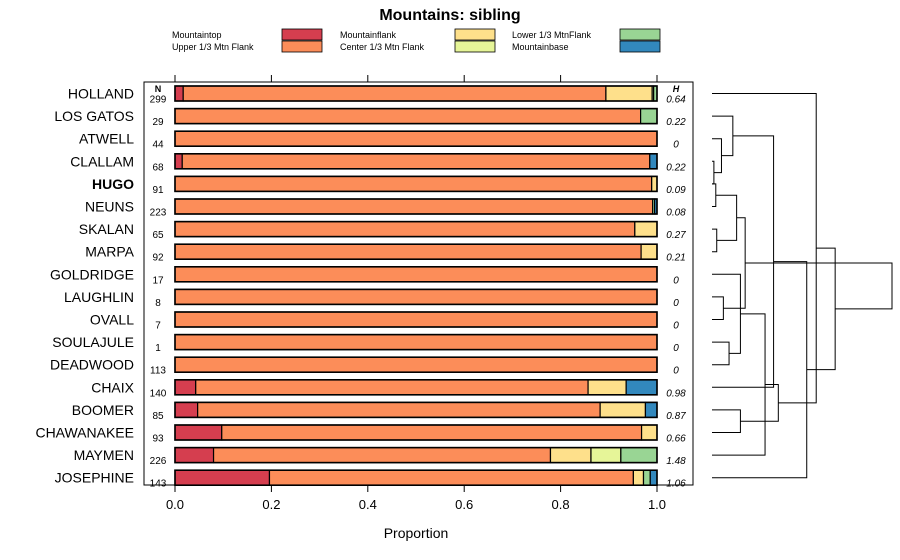  What do you see at coordinates (158, 326) in the screenshot?
I see `row-n: 7` at bounding box center [158, 326].